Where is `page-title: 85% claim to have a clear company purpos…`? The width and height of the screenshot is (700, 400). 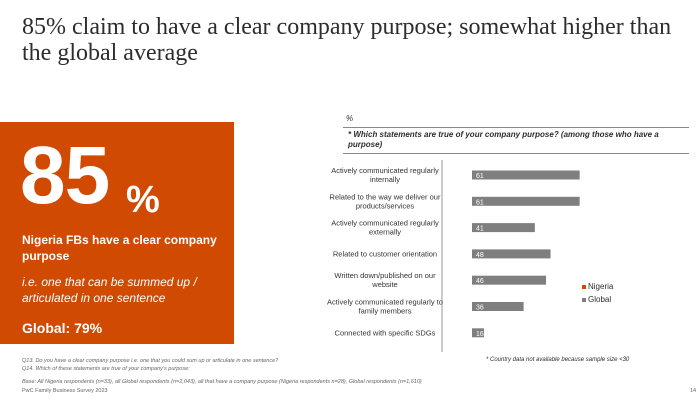 page-title: 85% claim to have a clear company purpos… is located at coordinates (347, 40).